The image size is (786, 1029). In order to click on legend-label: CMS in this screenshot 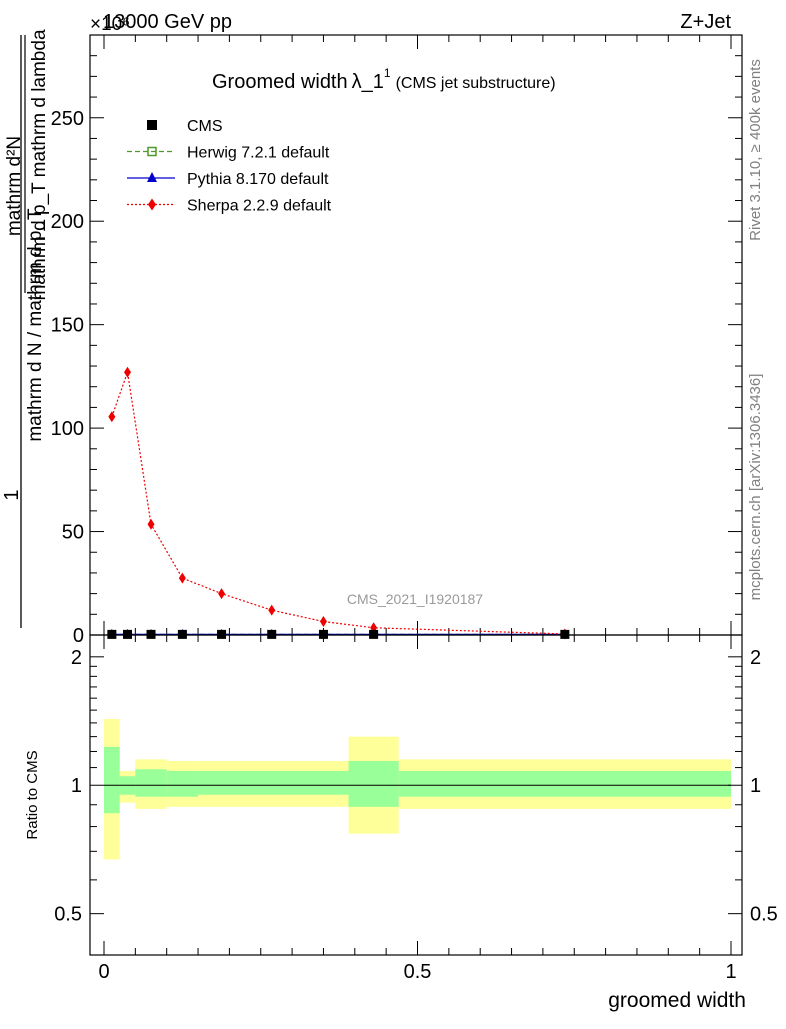, I will do `click(205, 126)`.